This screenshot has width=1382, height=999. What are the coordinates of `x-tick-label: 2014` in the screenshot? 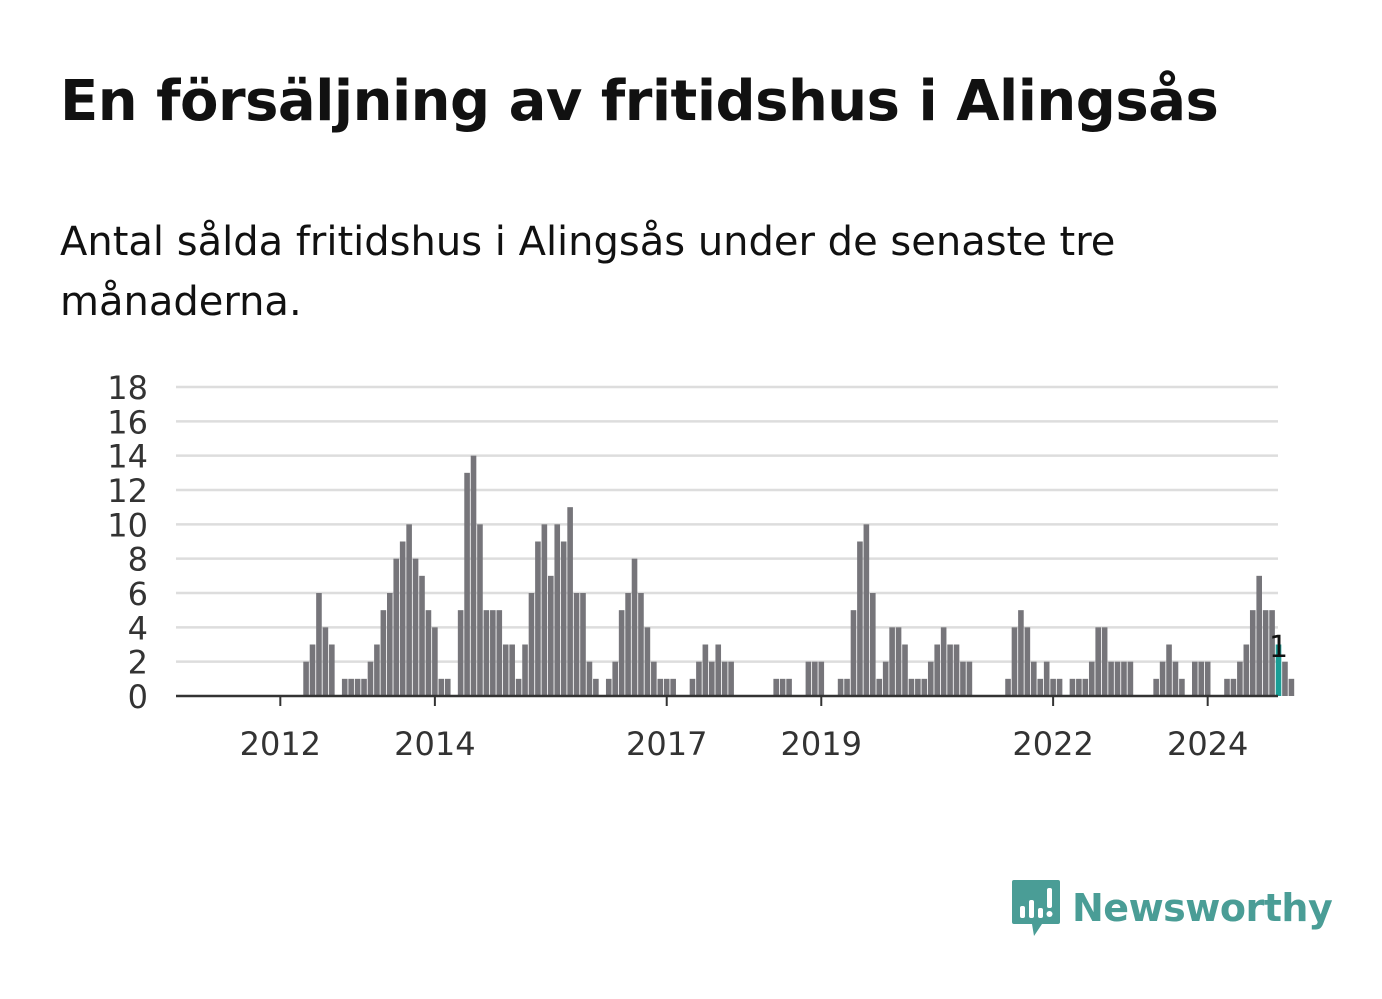 It's located at (434, 744).